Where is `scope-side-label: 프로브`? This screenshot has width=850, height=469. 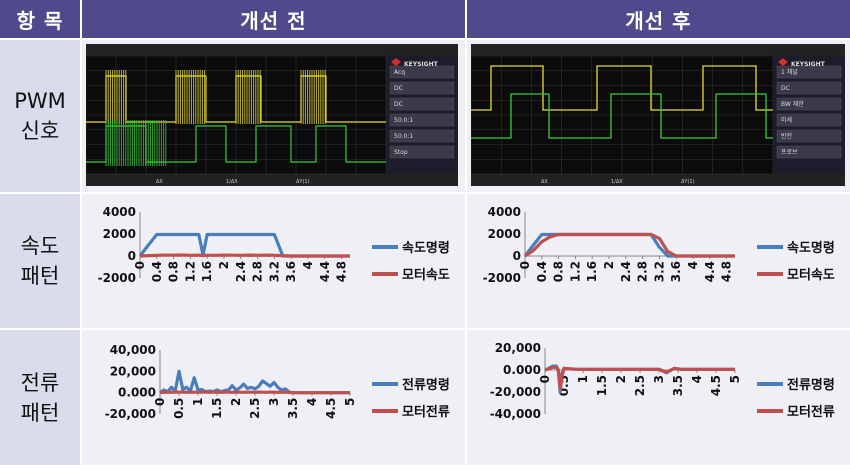
scope-side-label: 프로브 is located at coordinates (789, 152).